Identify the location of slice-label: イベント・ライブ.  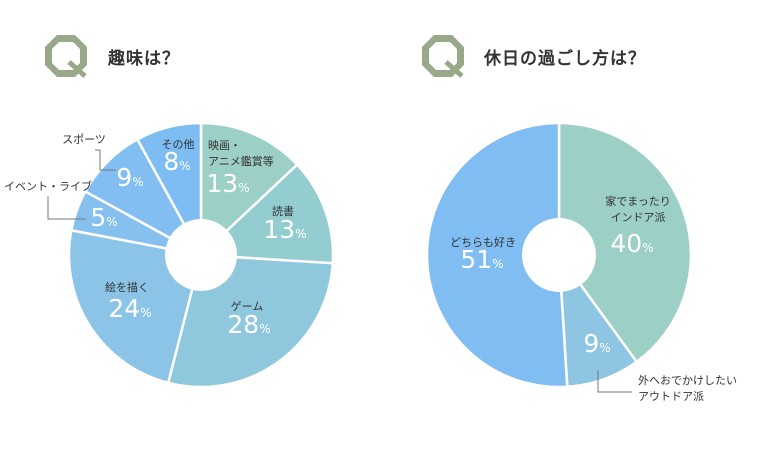
(48, 186).